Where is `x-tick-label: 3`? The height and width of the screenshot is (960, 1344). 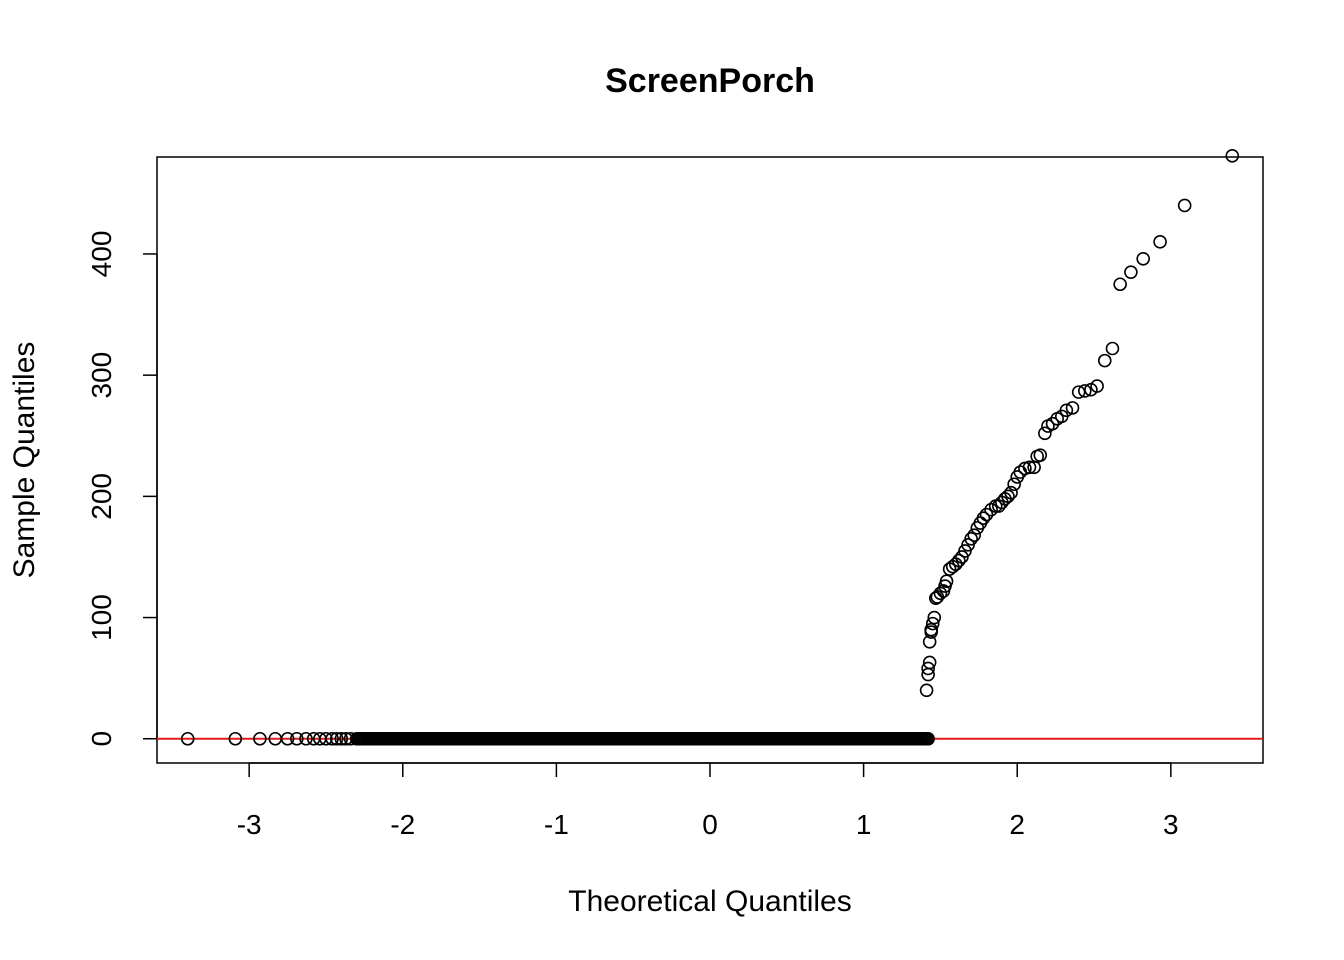 x-tick-label: 3 is located at coordinates (1171, 824).